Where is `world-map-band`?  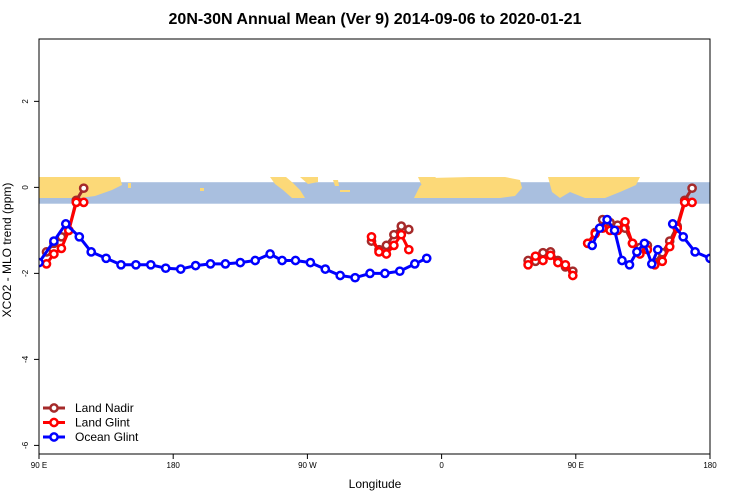 world-map-band is located at coordinates (374, 190).